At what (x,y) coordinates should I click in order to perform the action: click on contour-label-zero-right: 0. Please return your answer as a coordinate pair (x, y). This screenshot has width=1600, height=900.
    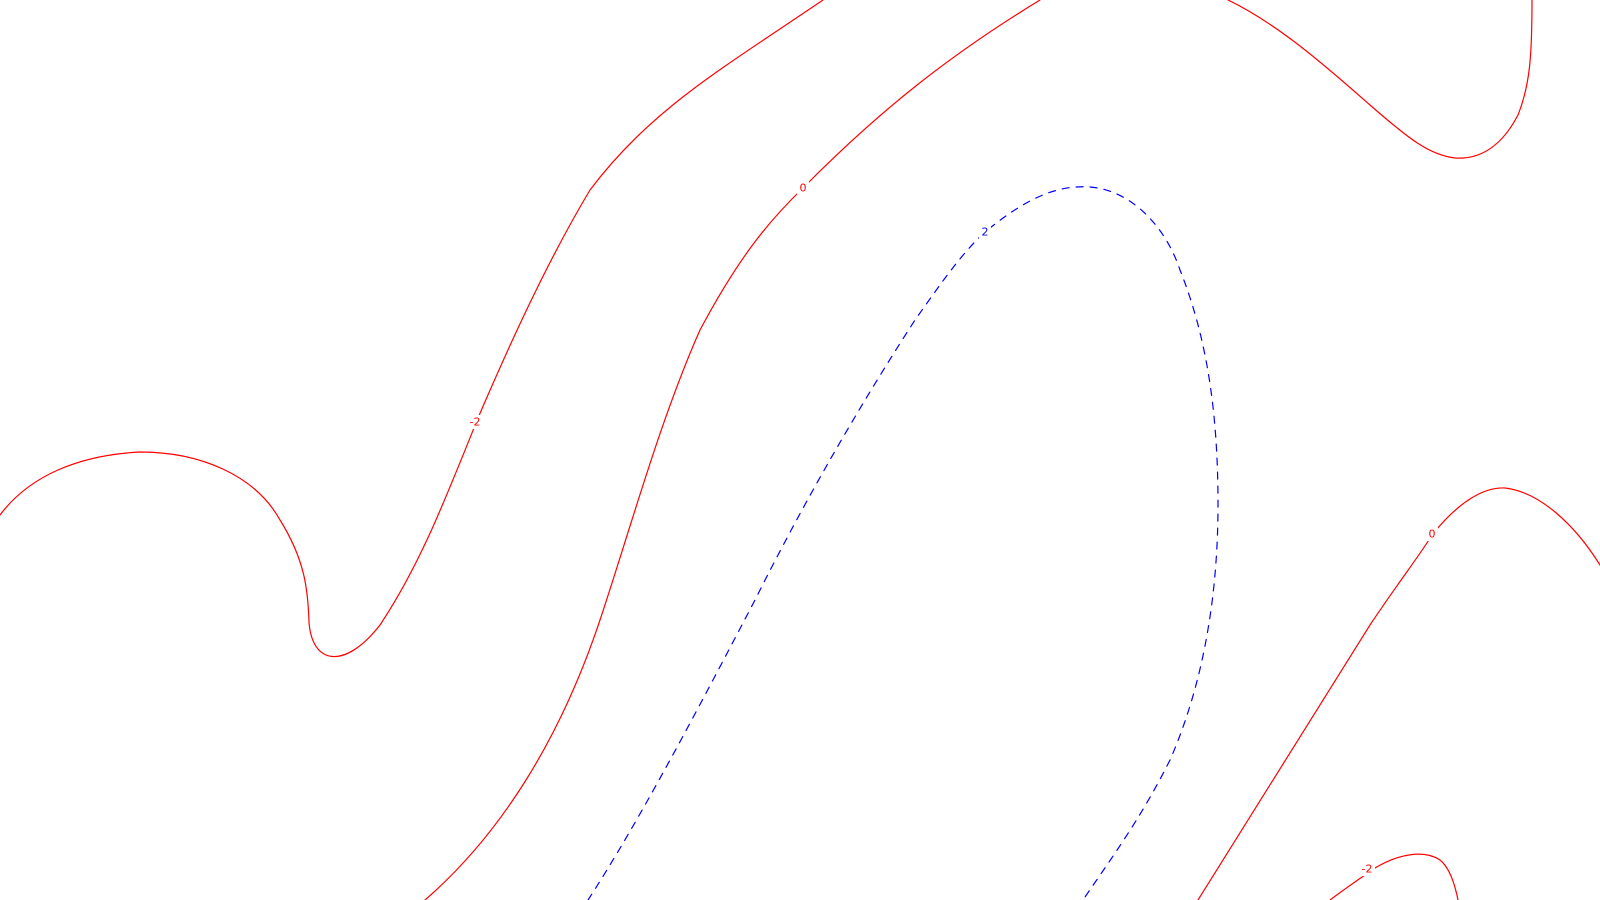
    Looking at the image, I should click on (1432, 534).